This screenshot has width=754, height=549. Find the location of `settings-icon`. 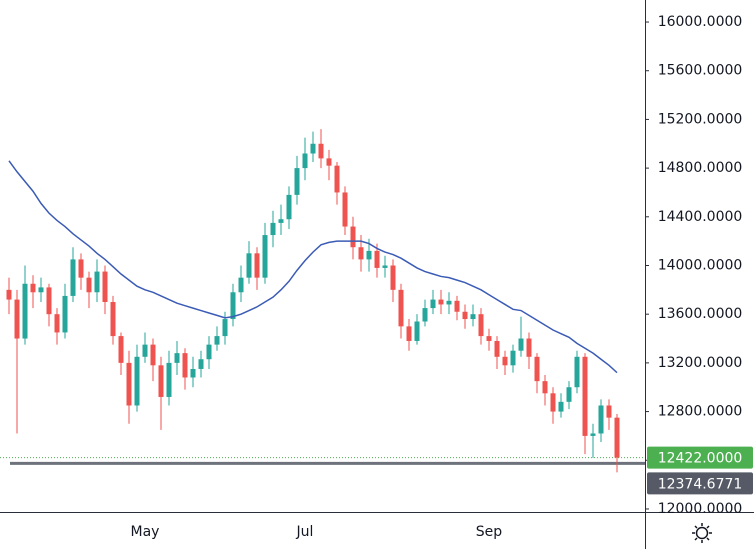

settings-icon is located at coordinates (702, 533).